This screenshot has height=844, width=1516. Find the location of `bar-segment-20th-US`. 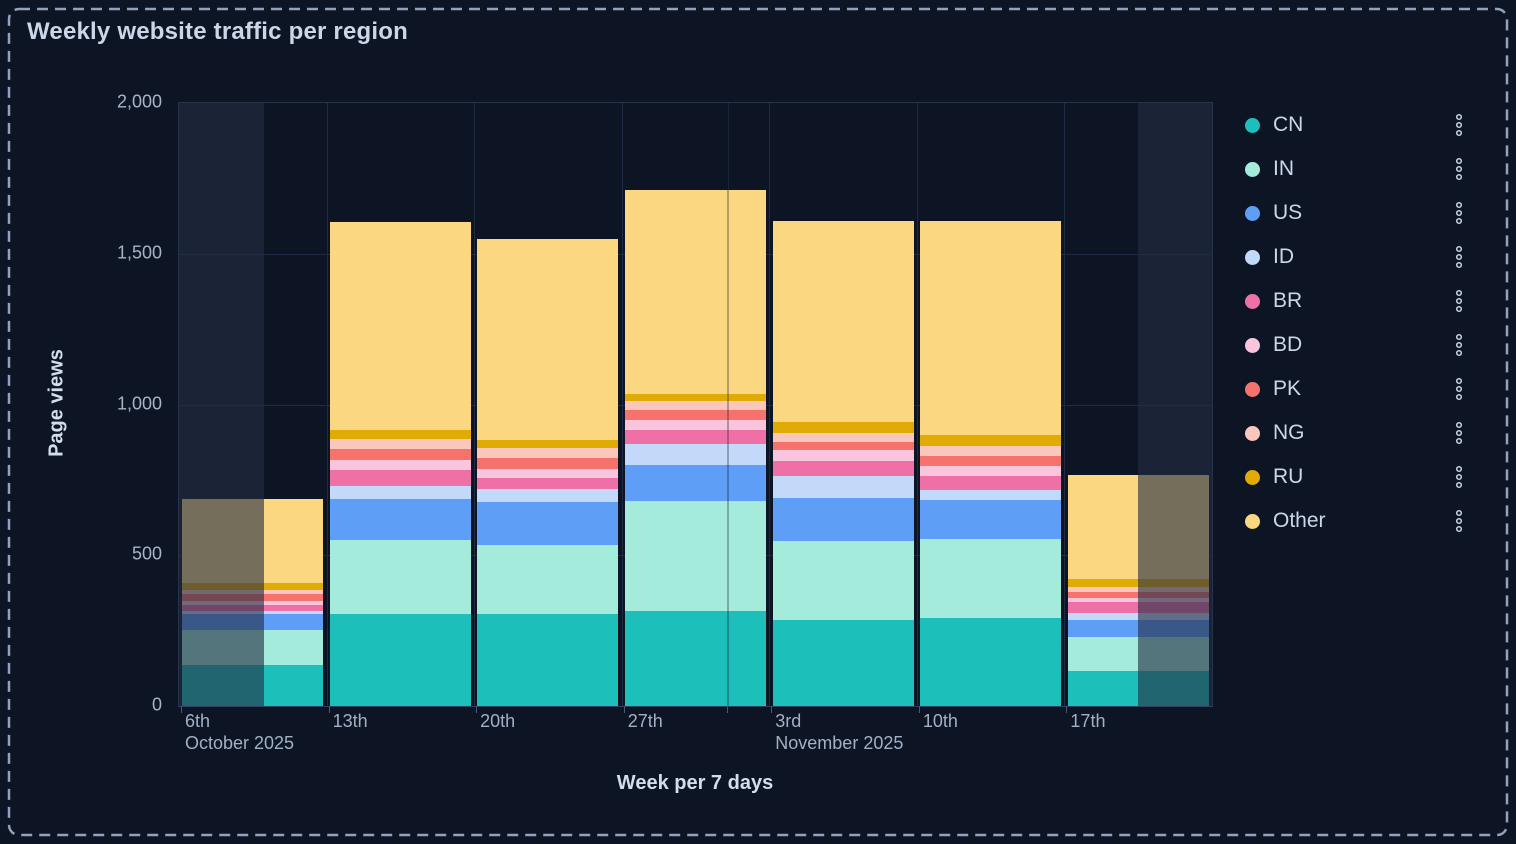

bar-segment-20th-US is located at coordinates (548, 523).